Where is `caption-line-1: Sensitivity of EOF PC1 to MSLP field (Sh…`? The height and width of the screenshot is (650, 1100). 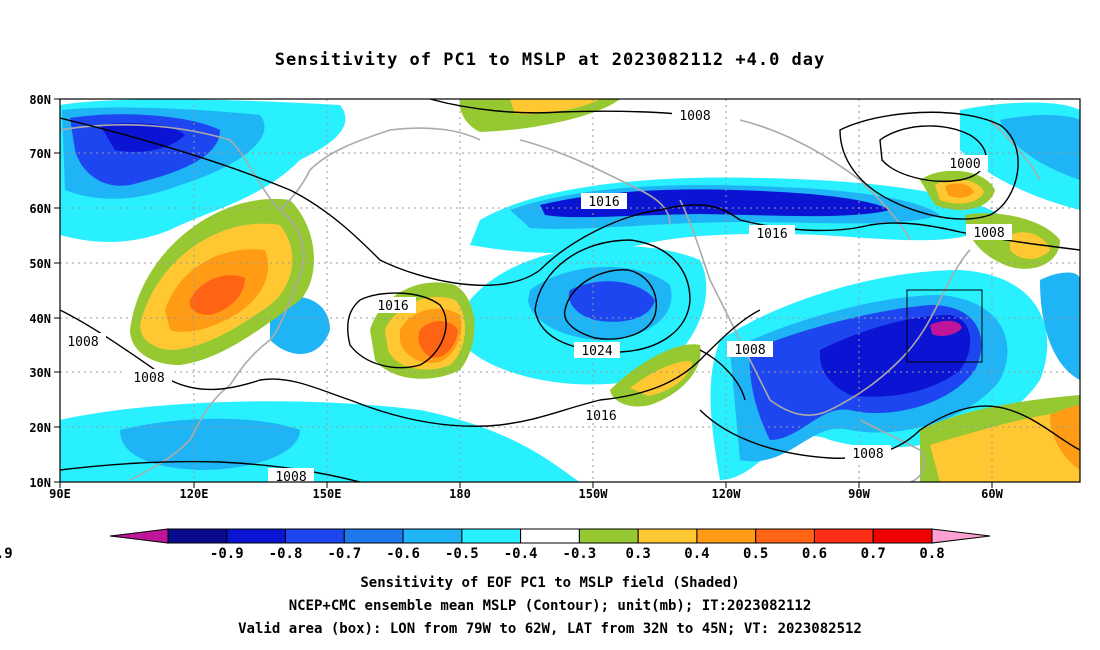 caption-line-1: Sensitivity of EOF PC1 to MSLP field (Sh… is located at coordinates (550, 583).